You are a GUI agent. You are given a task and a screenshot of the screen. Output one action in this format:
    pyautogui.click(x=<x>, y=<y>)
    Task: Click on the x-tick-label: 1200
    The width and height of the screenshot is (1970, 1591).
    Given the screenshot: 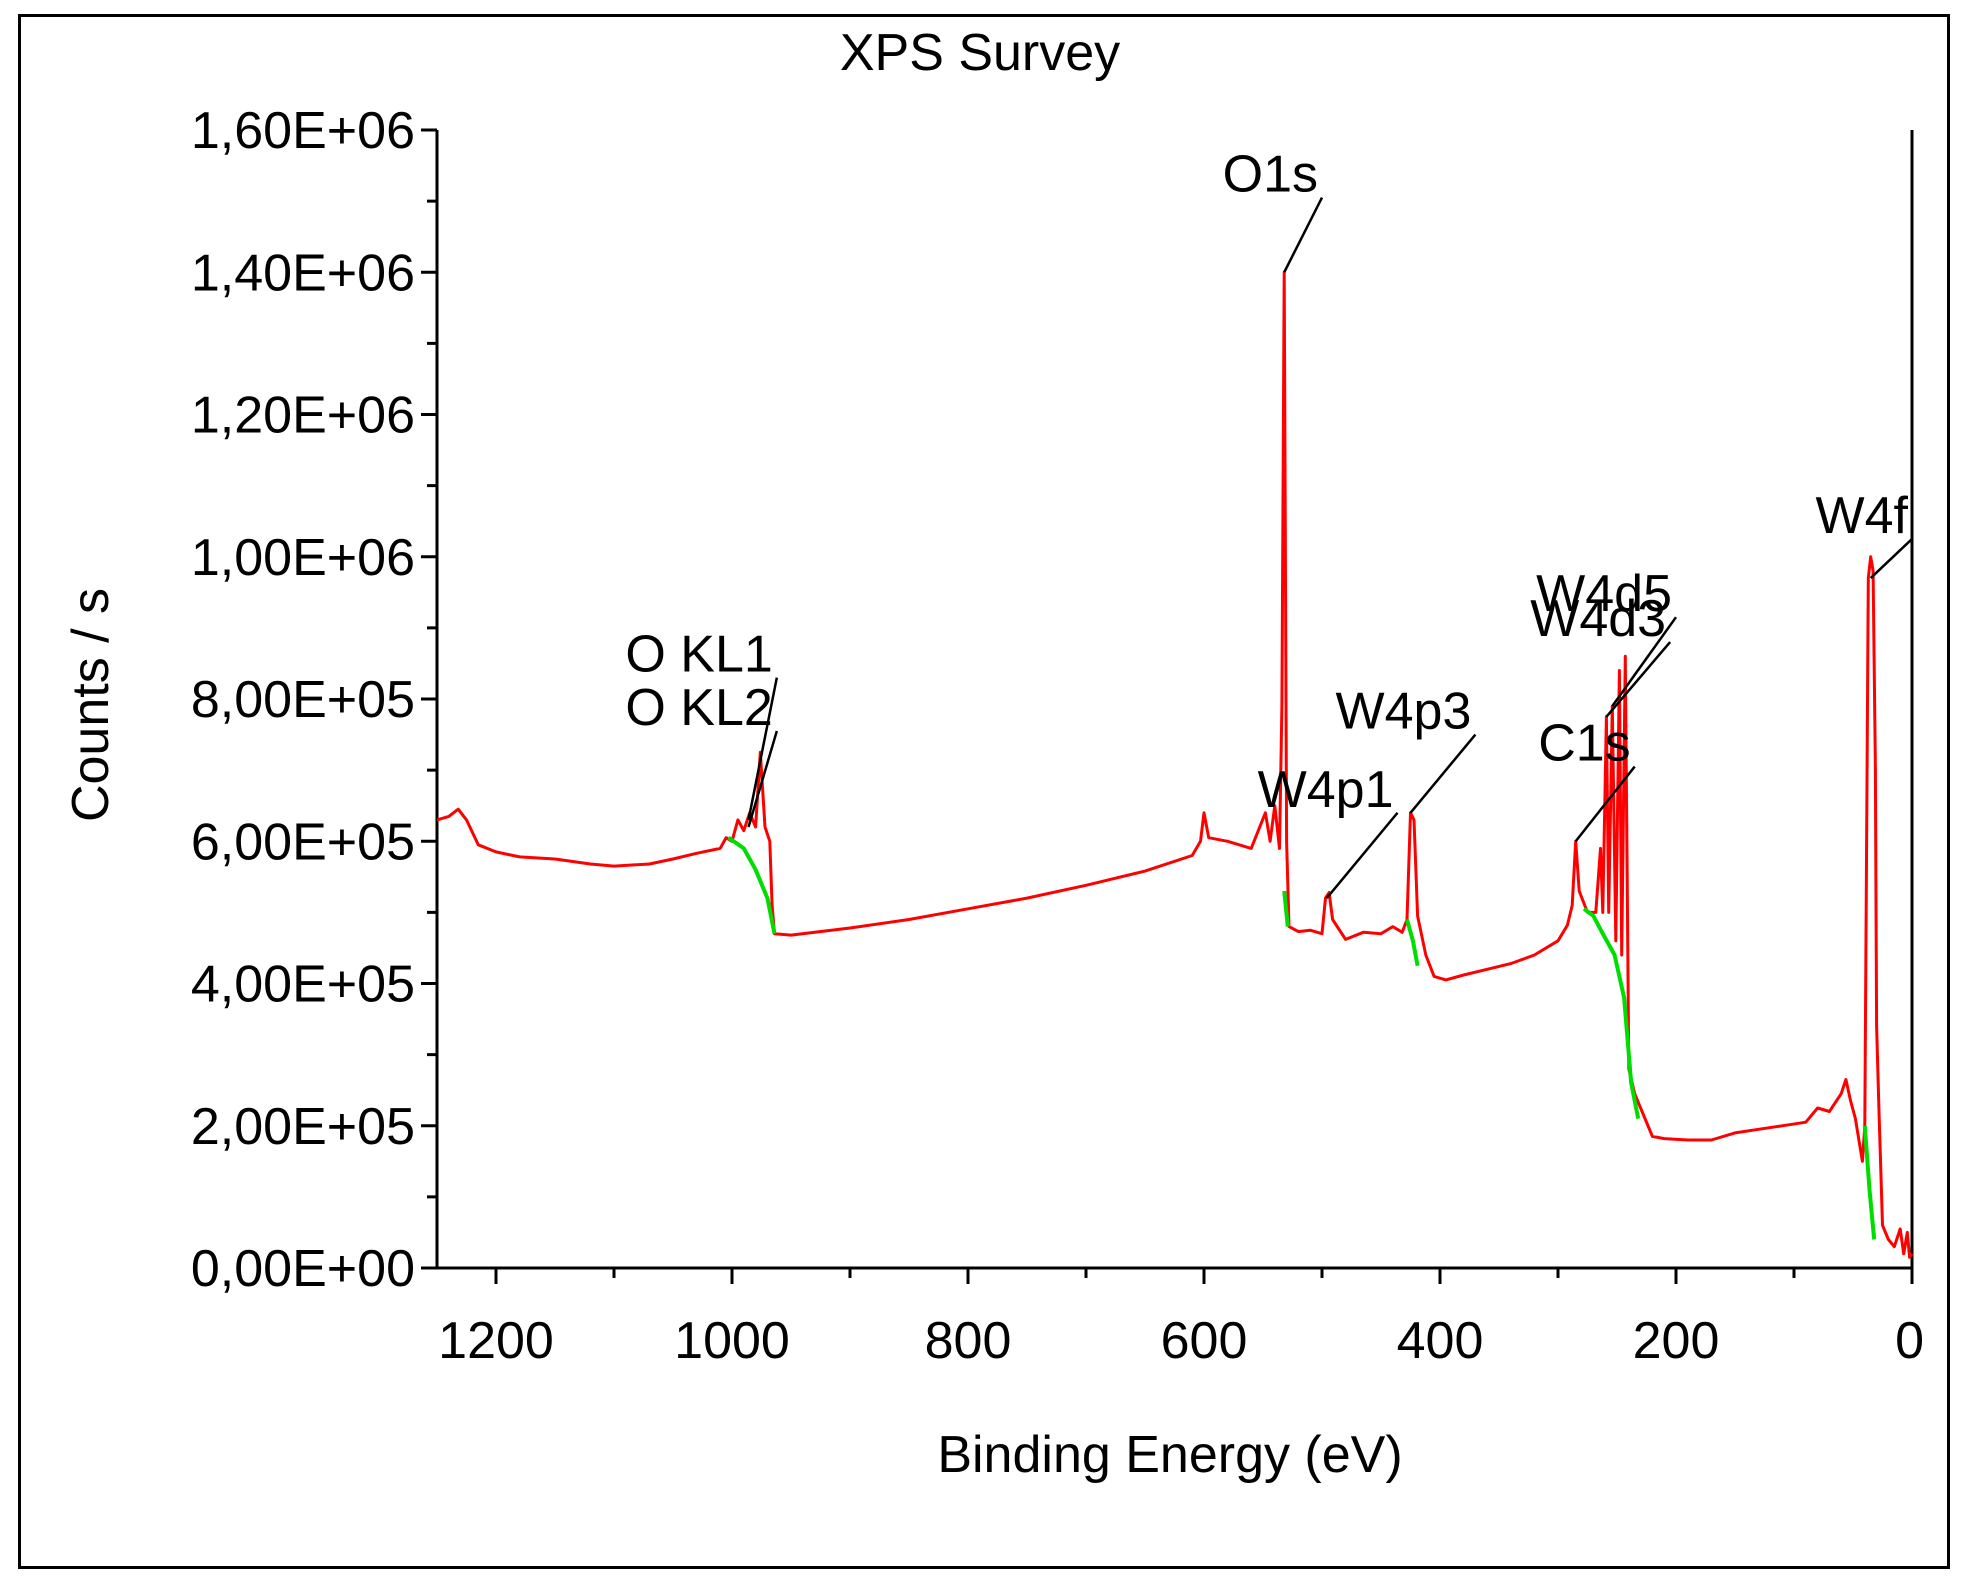 What is the action you would take?
    pyautogui.click(x=496, y=1341)
    